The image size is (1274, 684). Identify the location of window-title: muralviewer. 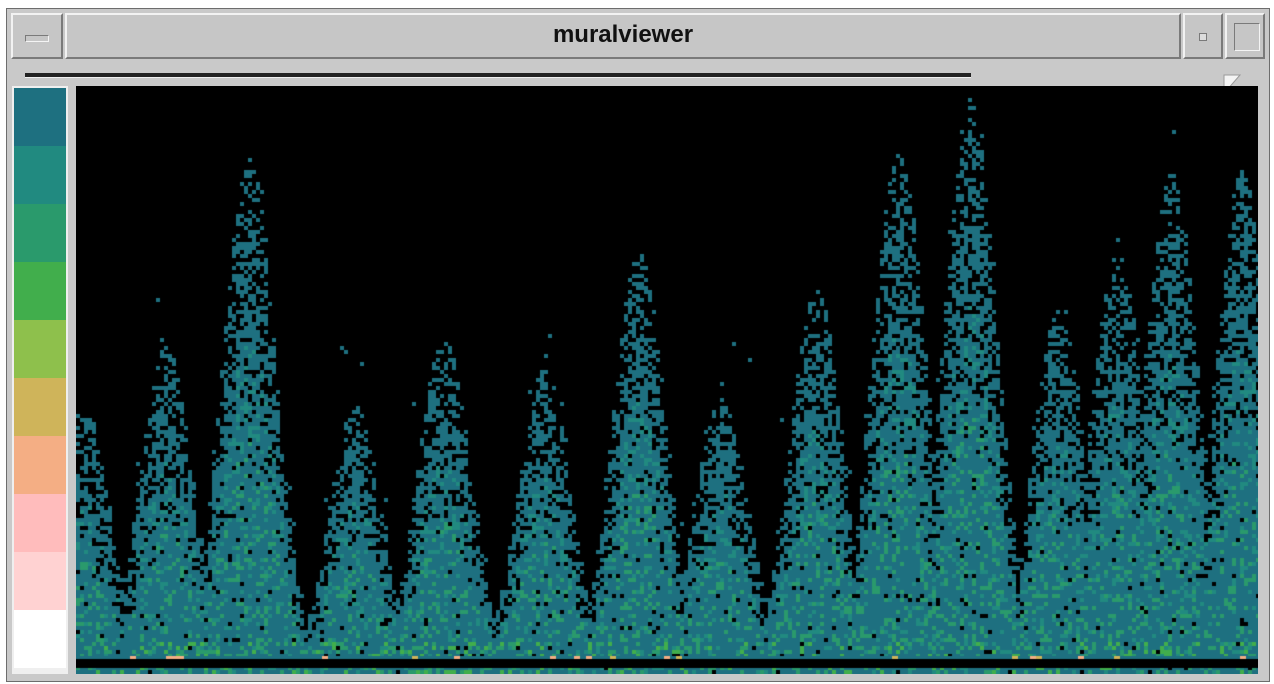
(623, 36).